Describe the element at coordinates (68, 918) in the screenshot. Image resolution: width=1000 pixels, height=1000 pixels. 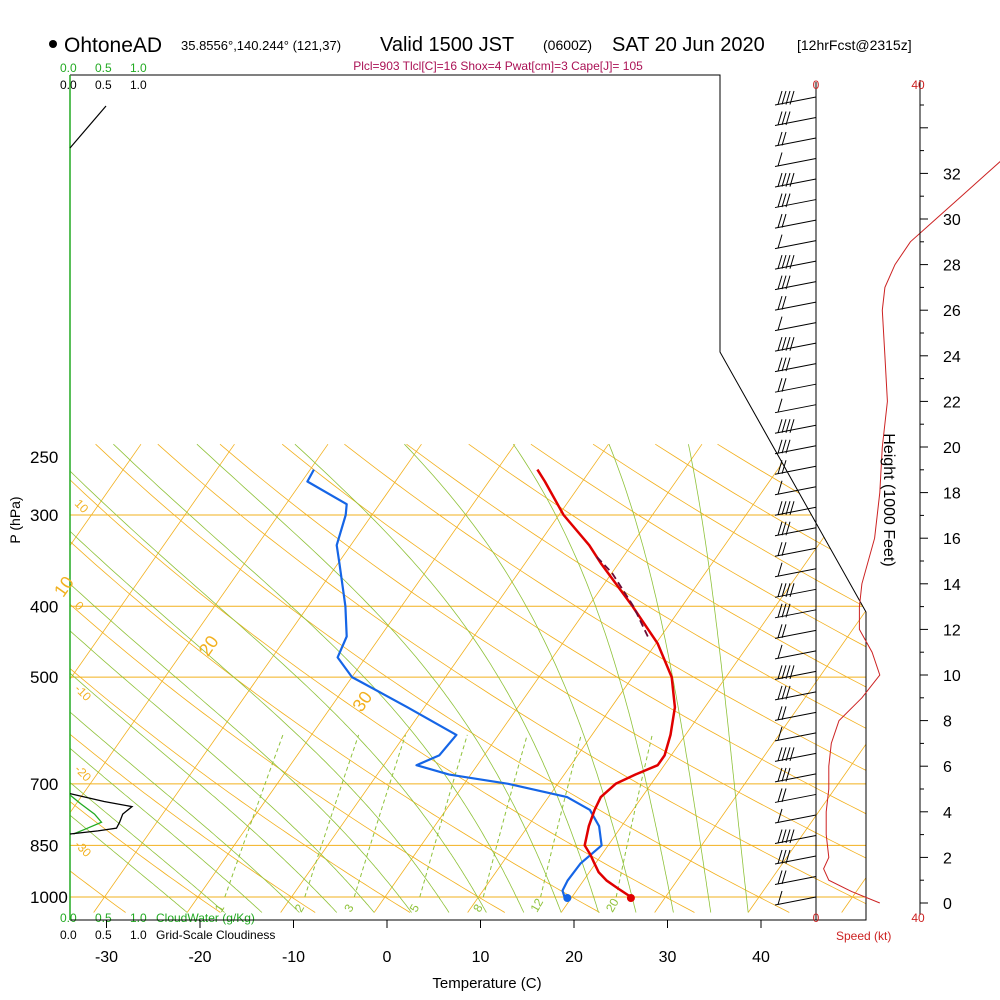
I see `cloud-water-tick-0: 0.0` at that location.